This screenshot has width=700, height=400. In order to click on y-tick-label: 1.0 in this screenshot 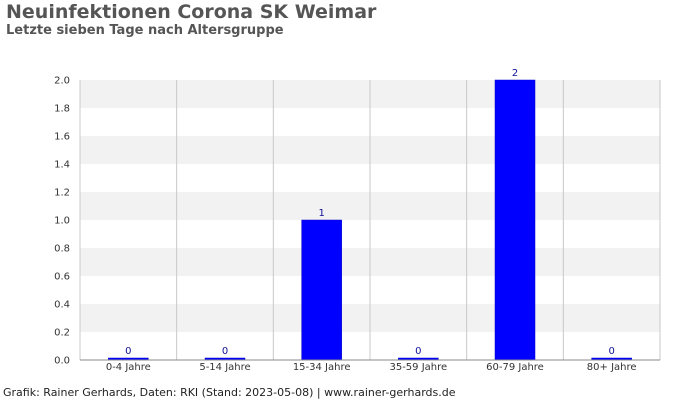, I will do `click(62, 221)`.